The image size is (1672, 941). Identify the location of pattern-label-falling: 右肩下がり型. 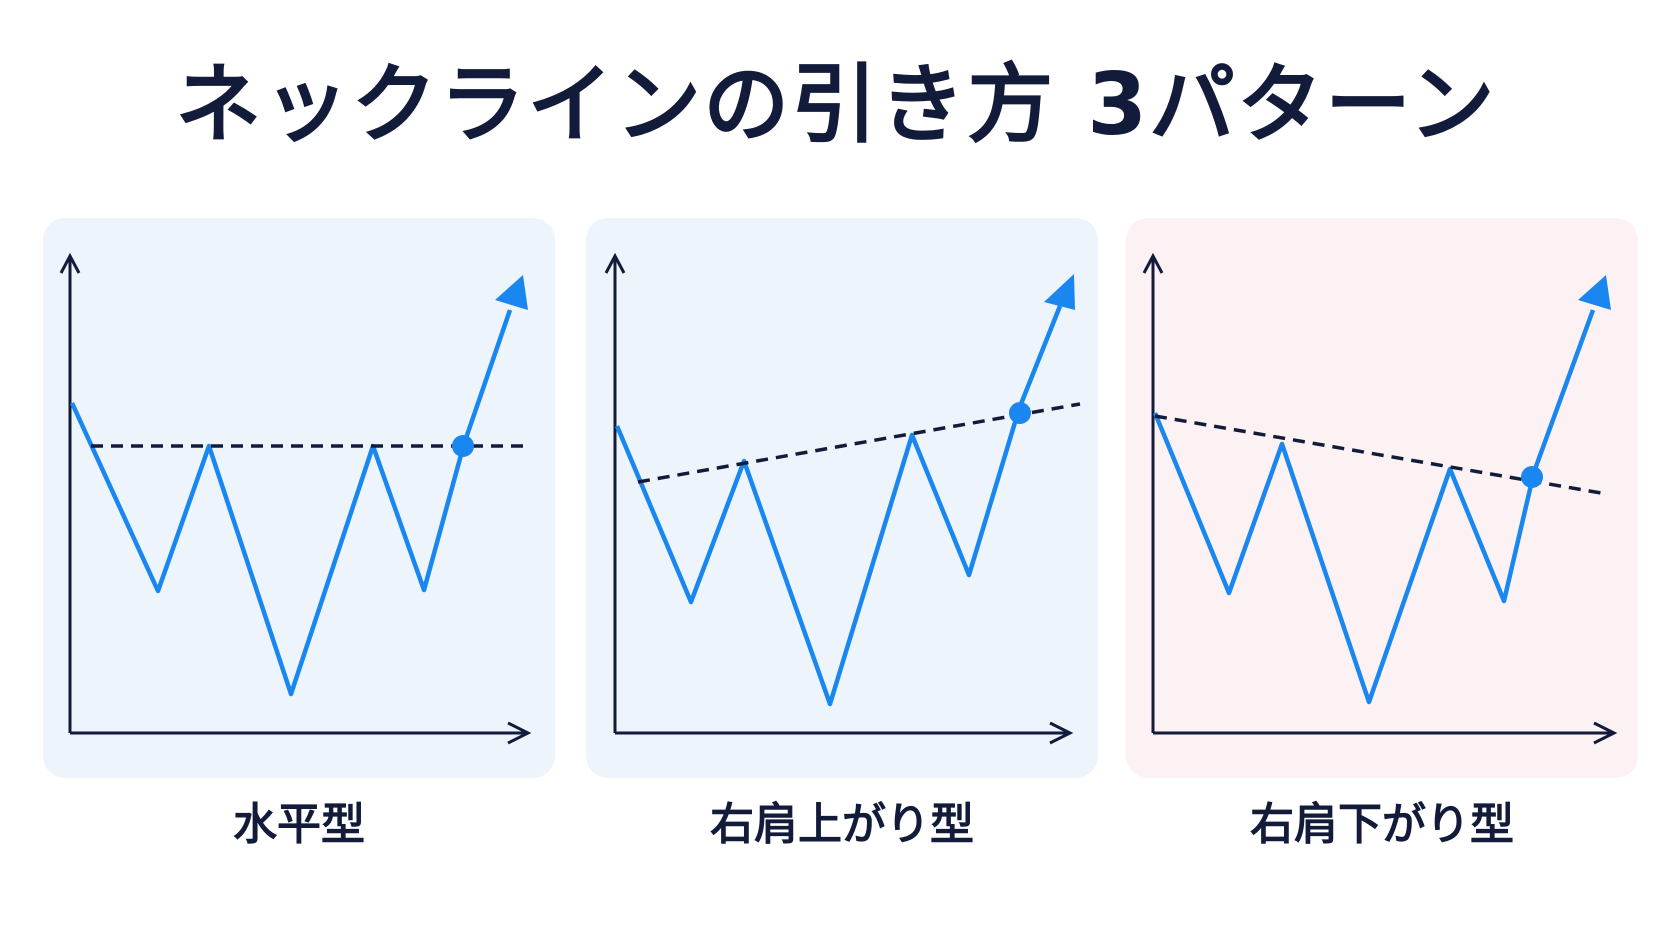
(1382, 824).